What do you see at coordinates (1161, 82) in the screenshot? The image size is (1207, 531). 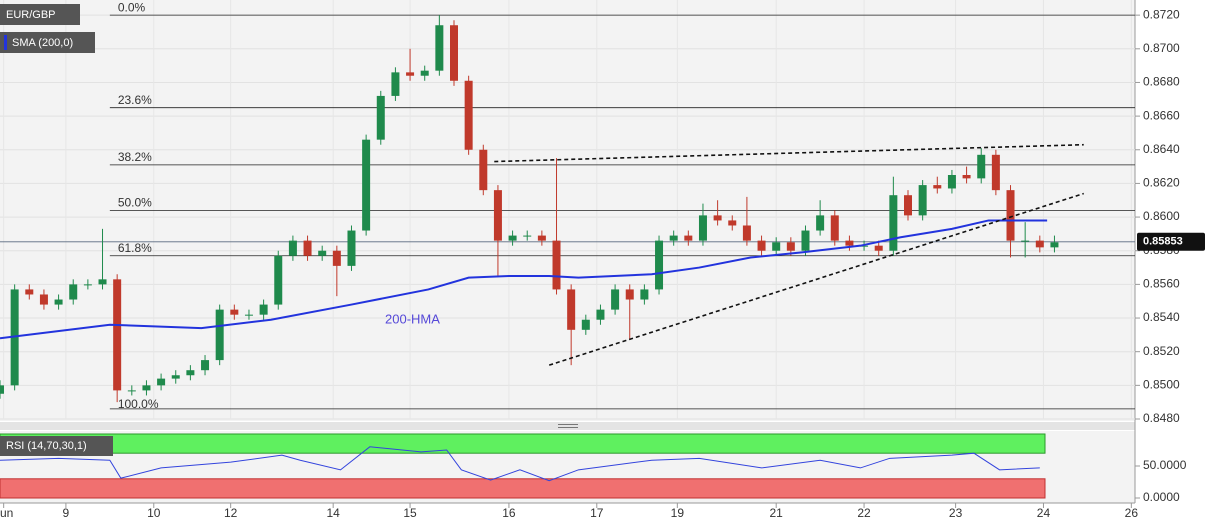 I see `y-tick-label: 0.8680` at bounding box center [1161, 82].